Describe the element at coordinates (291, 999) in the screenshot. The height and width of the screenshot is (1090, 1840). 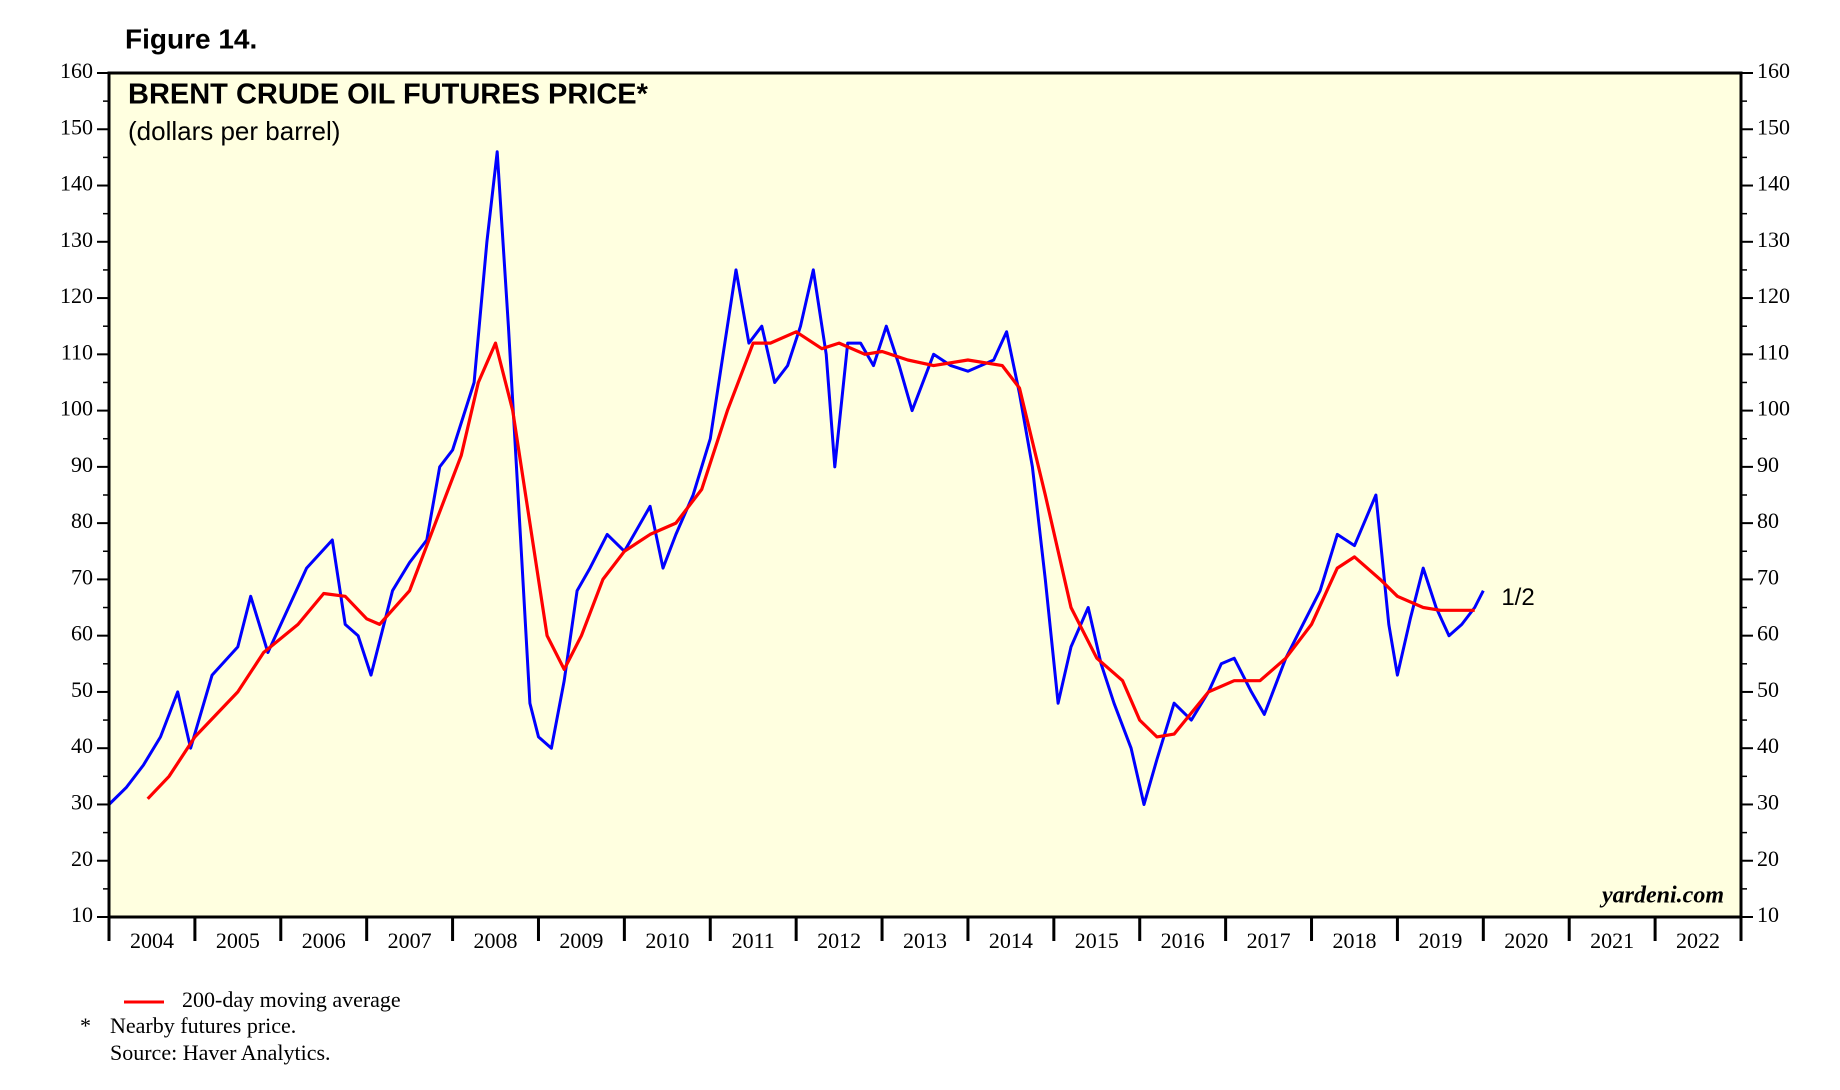
I see `legend-label: 200-day moving average` at that location.